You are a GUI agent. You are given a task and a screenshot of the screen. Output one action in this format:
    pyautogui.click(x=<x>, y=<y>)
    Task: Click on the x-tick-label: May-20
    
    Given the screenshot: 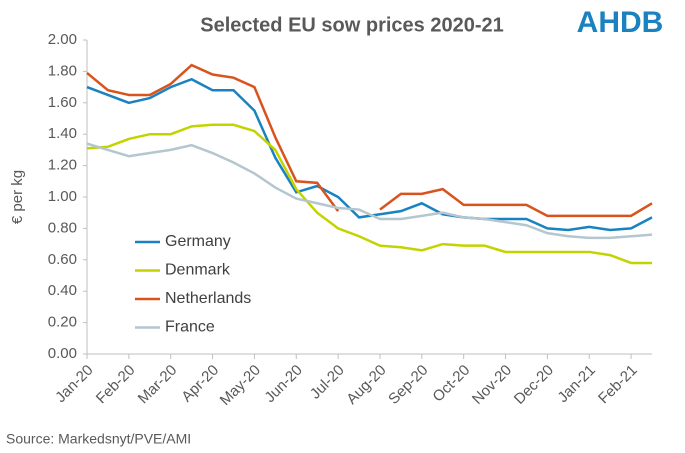 What is the action you would take?
    pyautogui.click(x=240, y=385)
    